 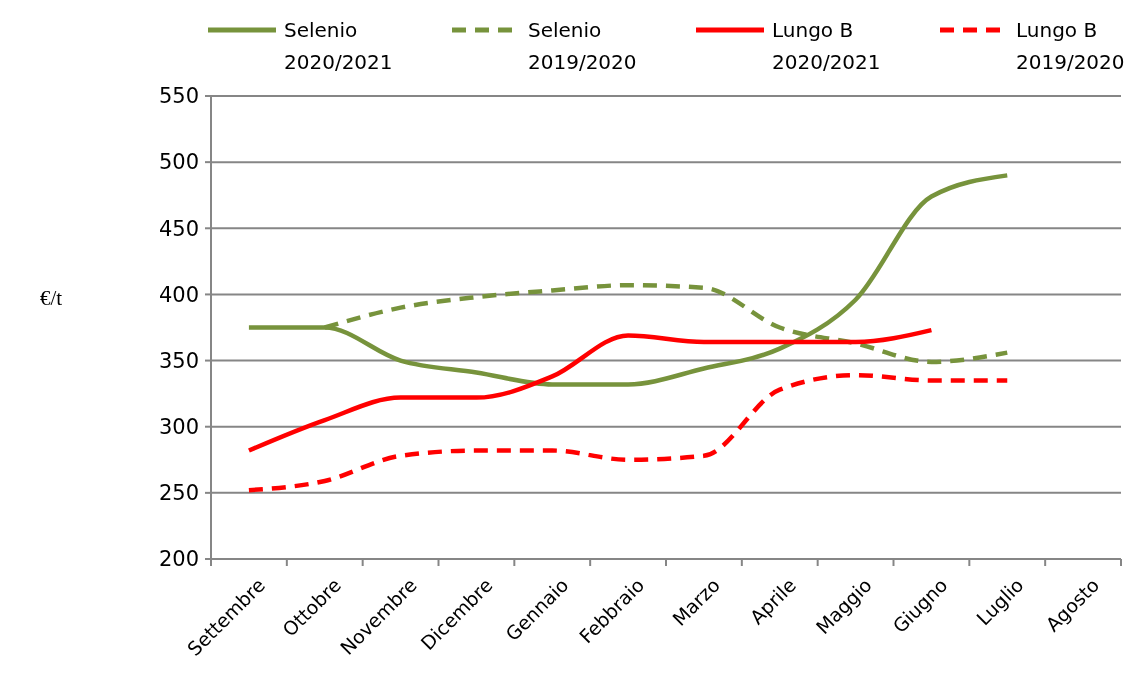 I want to click on y-tick-label: 300, so click(x=178, y=427).